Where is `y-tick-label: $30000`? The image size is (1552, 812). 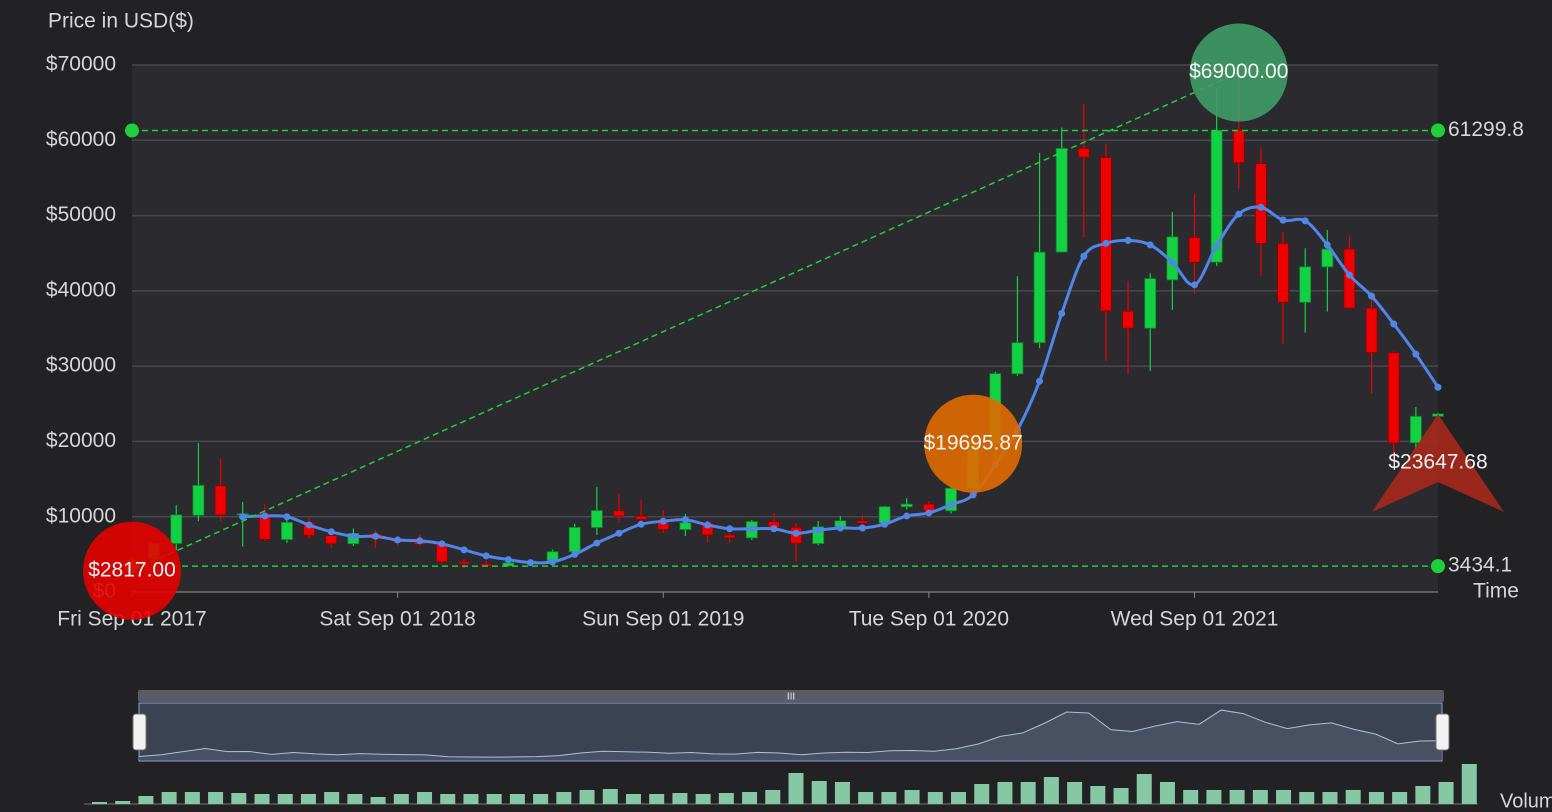
y-tick-label: $30000 is located at coordinates (81, 365).